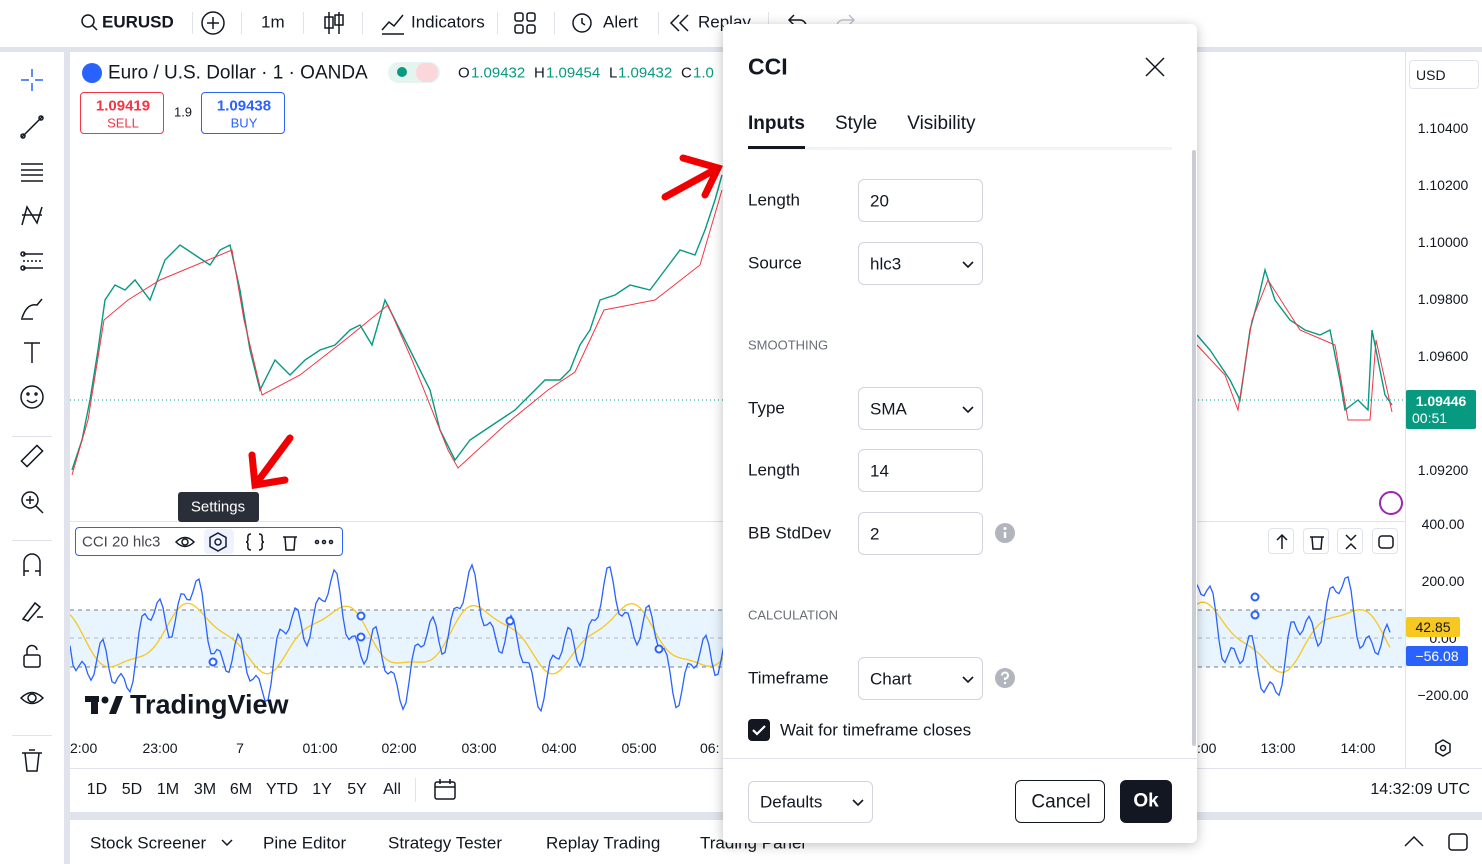  What do you see at coordinates (498, 73) in the screenshot?
I see `ohlc-value: 1.09432` at bounding box center [498, 73].